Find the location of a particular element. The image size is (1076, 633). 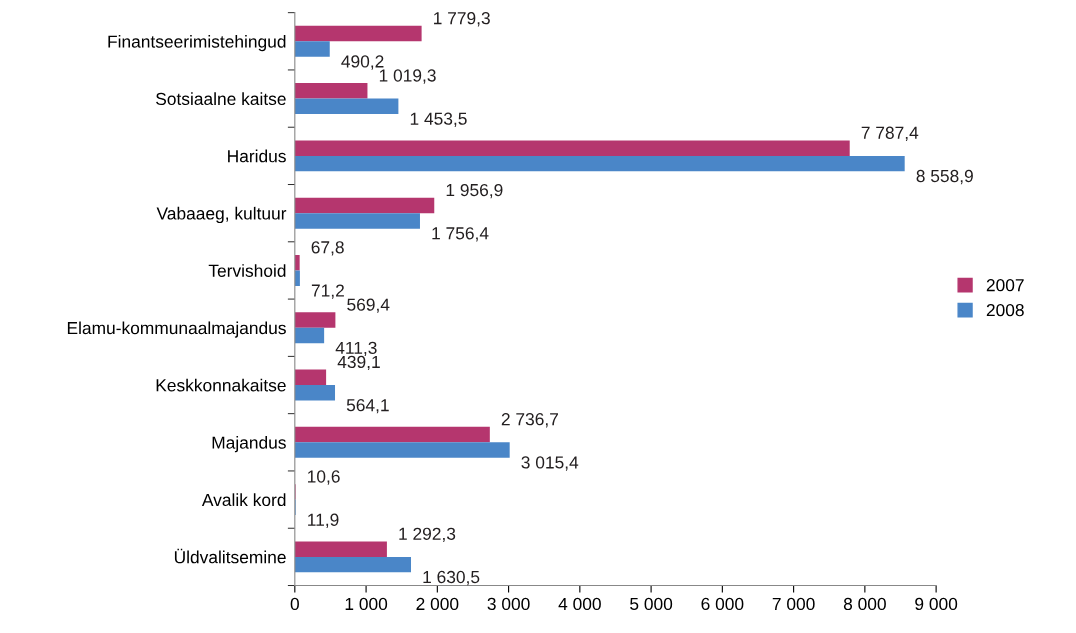

x-tick-label: 5 000 is located at coordinates (651, 604).